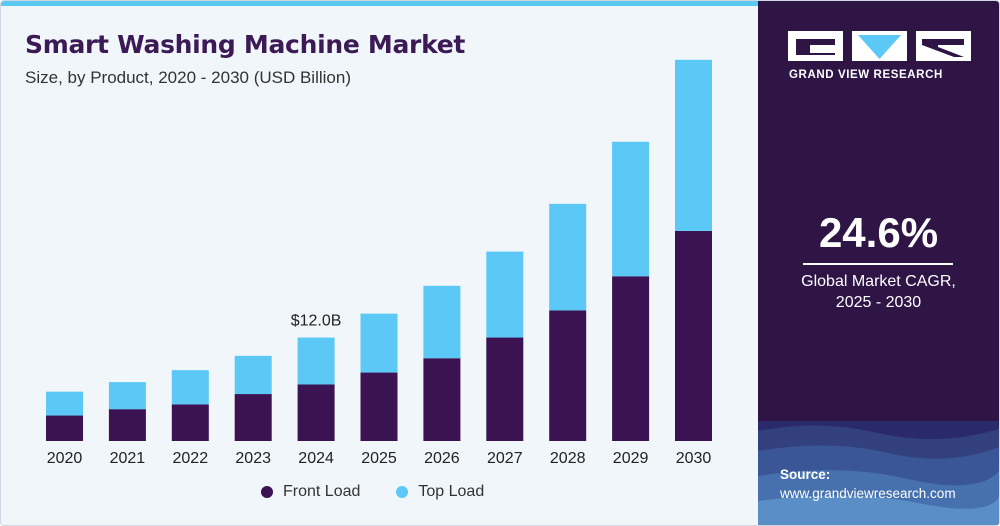 The width and height of the screenshot is (1000, 526). Describe the element at coordinates (379, 458) in the screenshot. I see `x-tick-label-2025: 2025` at that location.